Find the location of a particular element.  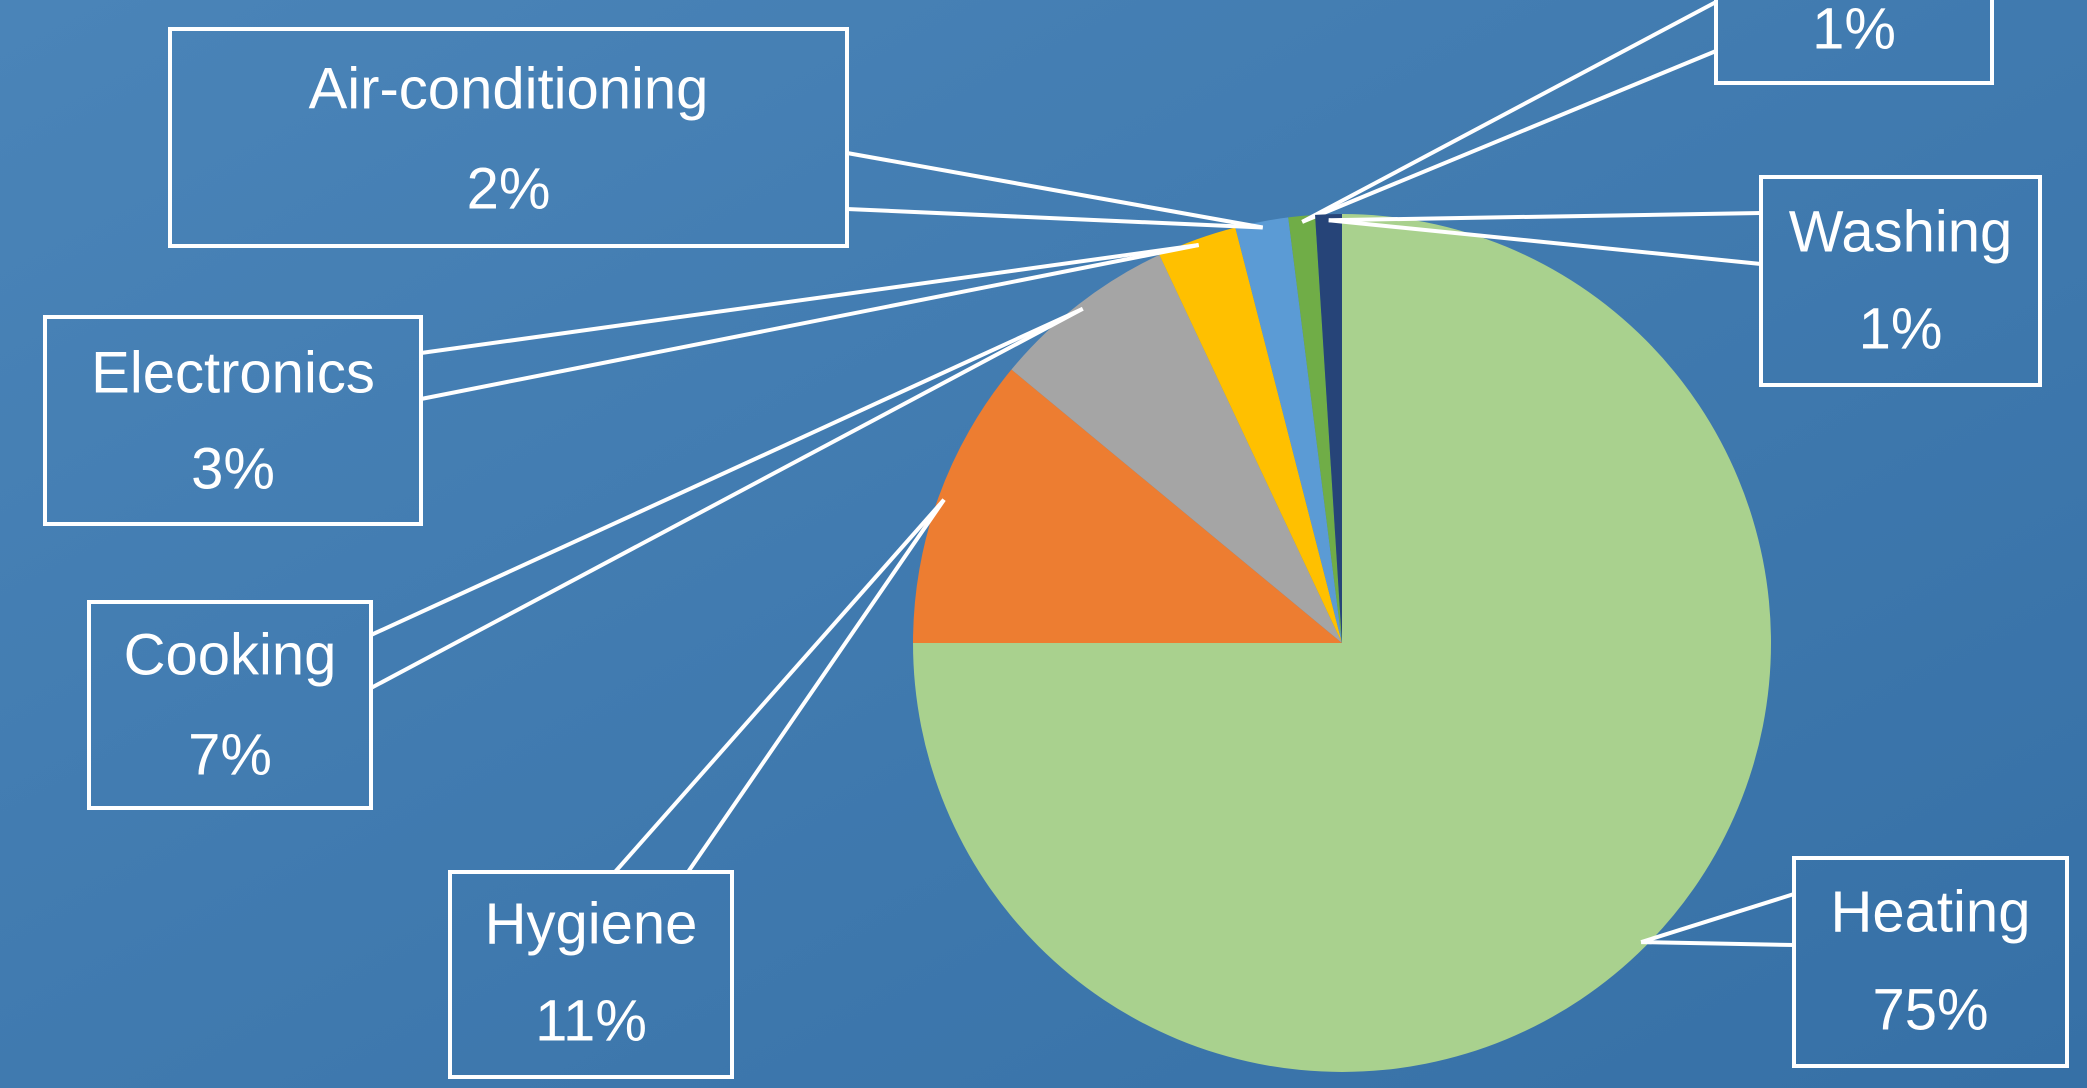

slice-name: Electronics is located at coordinates (233, 372).